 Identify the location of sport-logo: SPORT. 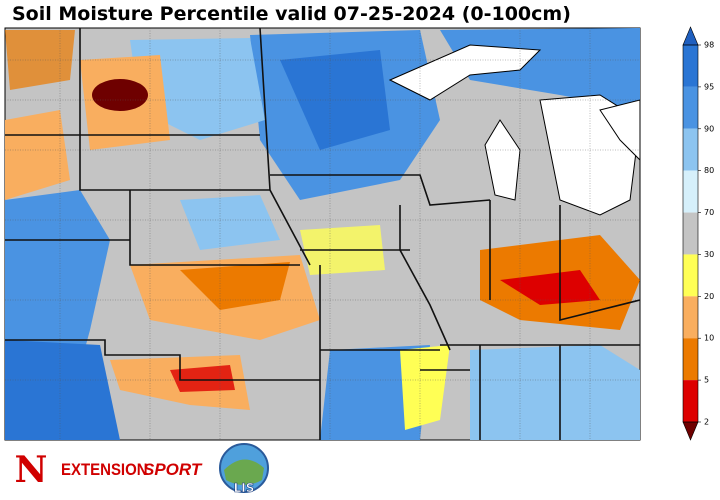
(173, 469).